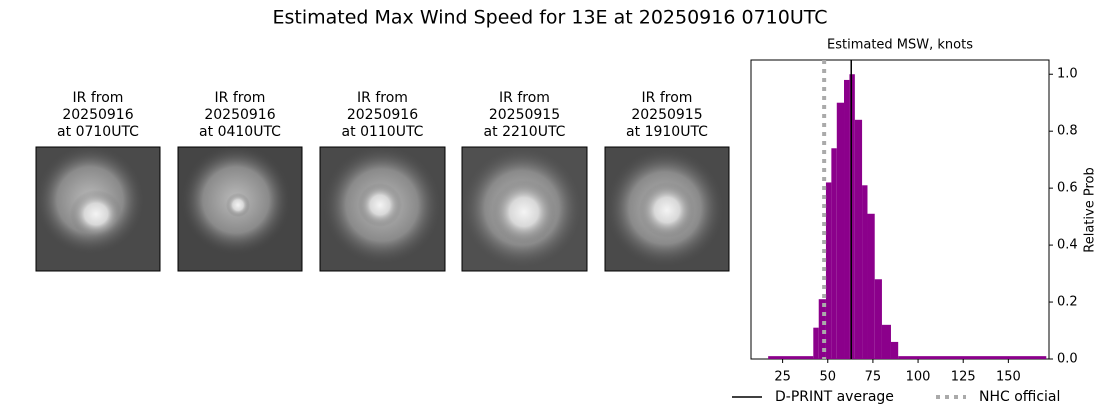  What do you see at coordinates (1067, 245) in the screenshot?
I see `y-tick-label: 0.4` at bounding box center [1067, 245].